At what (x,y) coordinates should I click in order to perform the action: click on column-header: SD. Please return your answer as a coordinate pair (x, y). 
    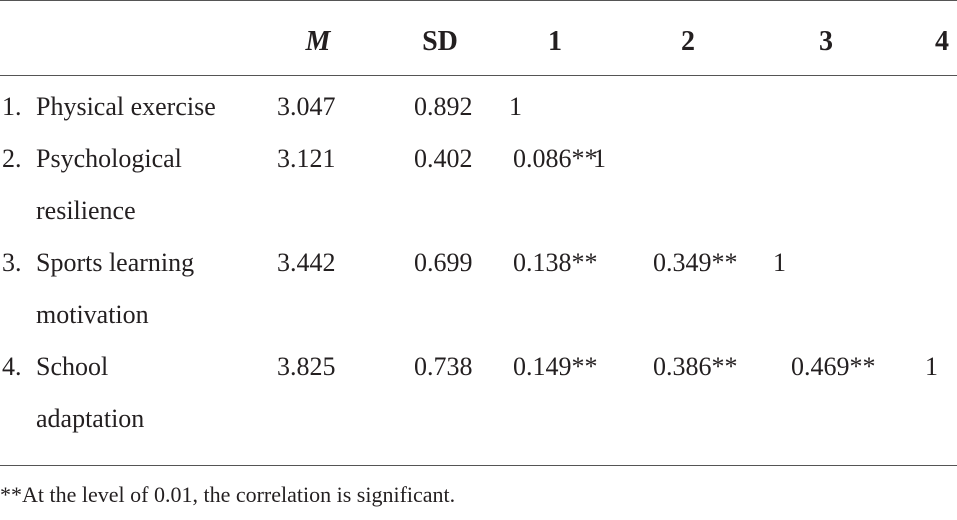
    Looking at the image, I should click on (440, 41).